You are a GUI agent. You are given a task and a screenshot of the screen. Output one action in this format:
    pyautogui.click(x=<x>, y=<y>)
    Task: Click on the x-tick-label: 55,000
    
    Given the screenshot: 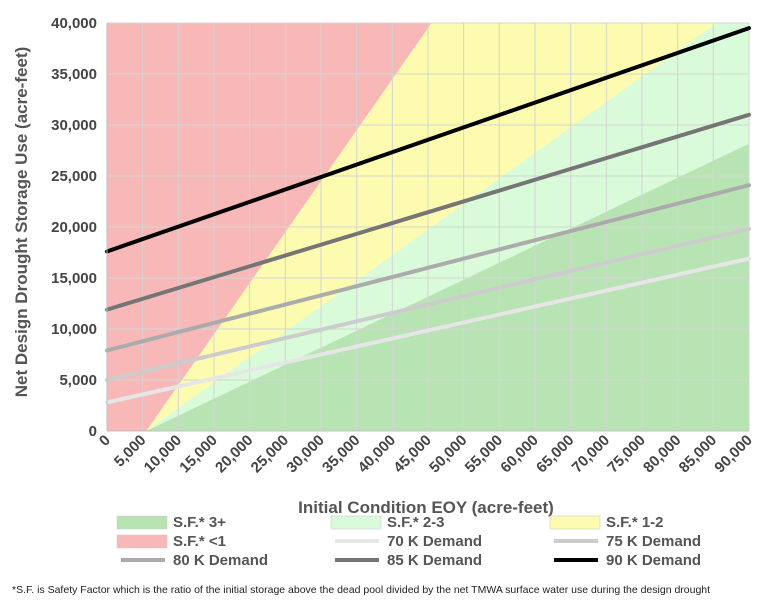 What is the action you would take?
    pyautogui.click(x=484, y=454)
    